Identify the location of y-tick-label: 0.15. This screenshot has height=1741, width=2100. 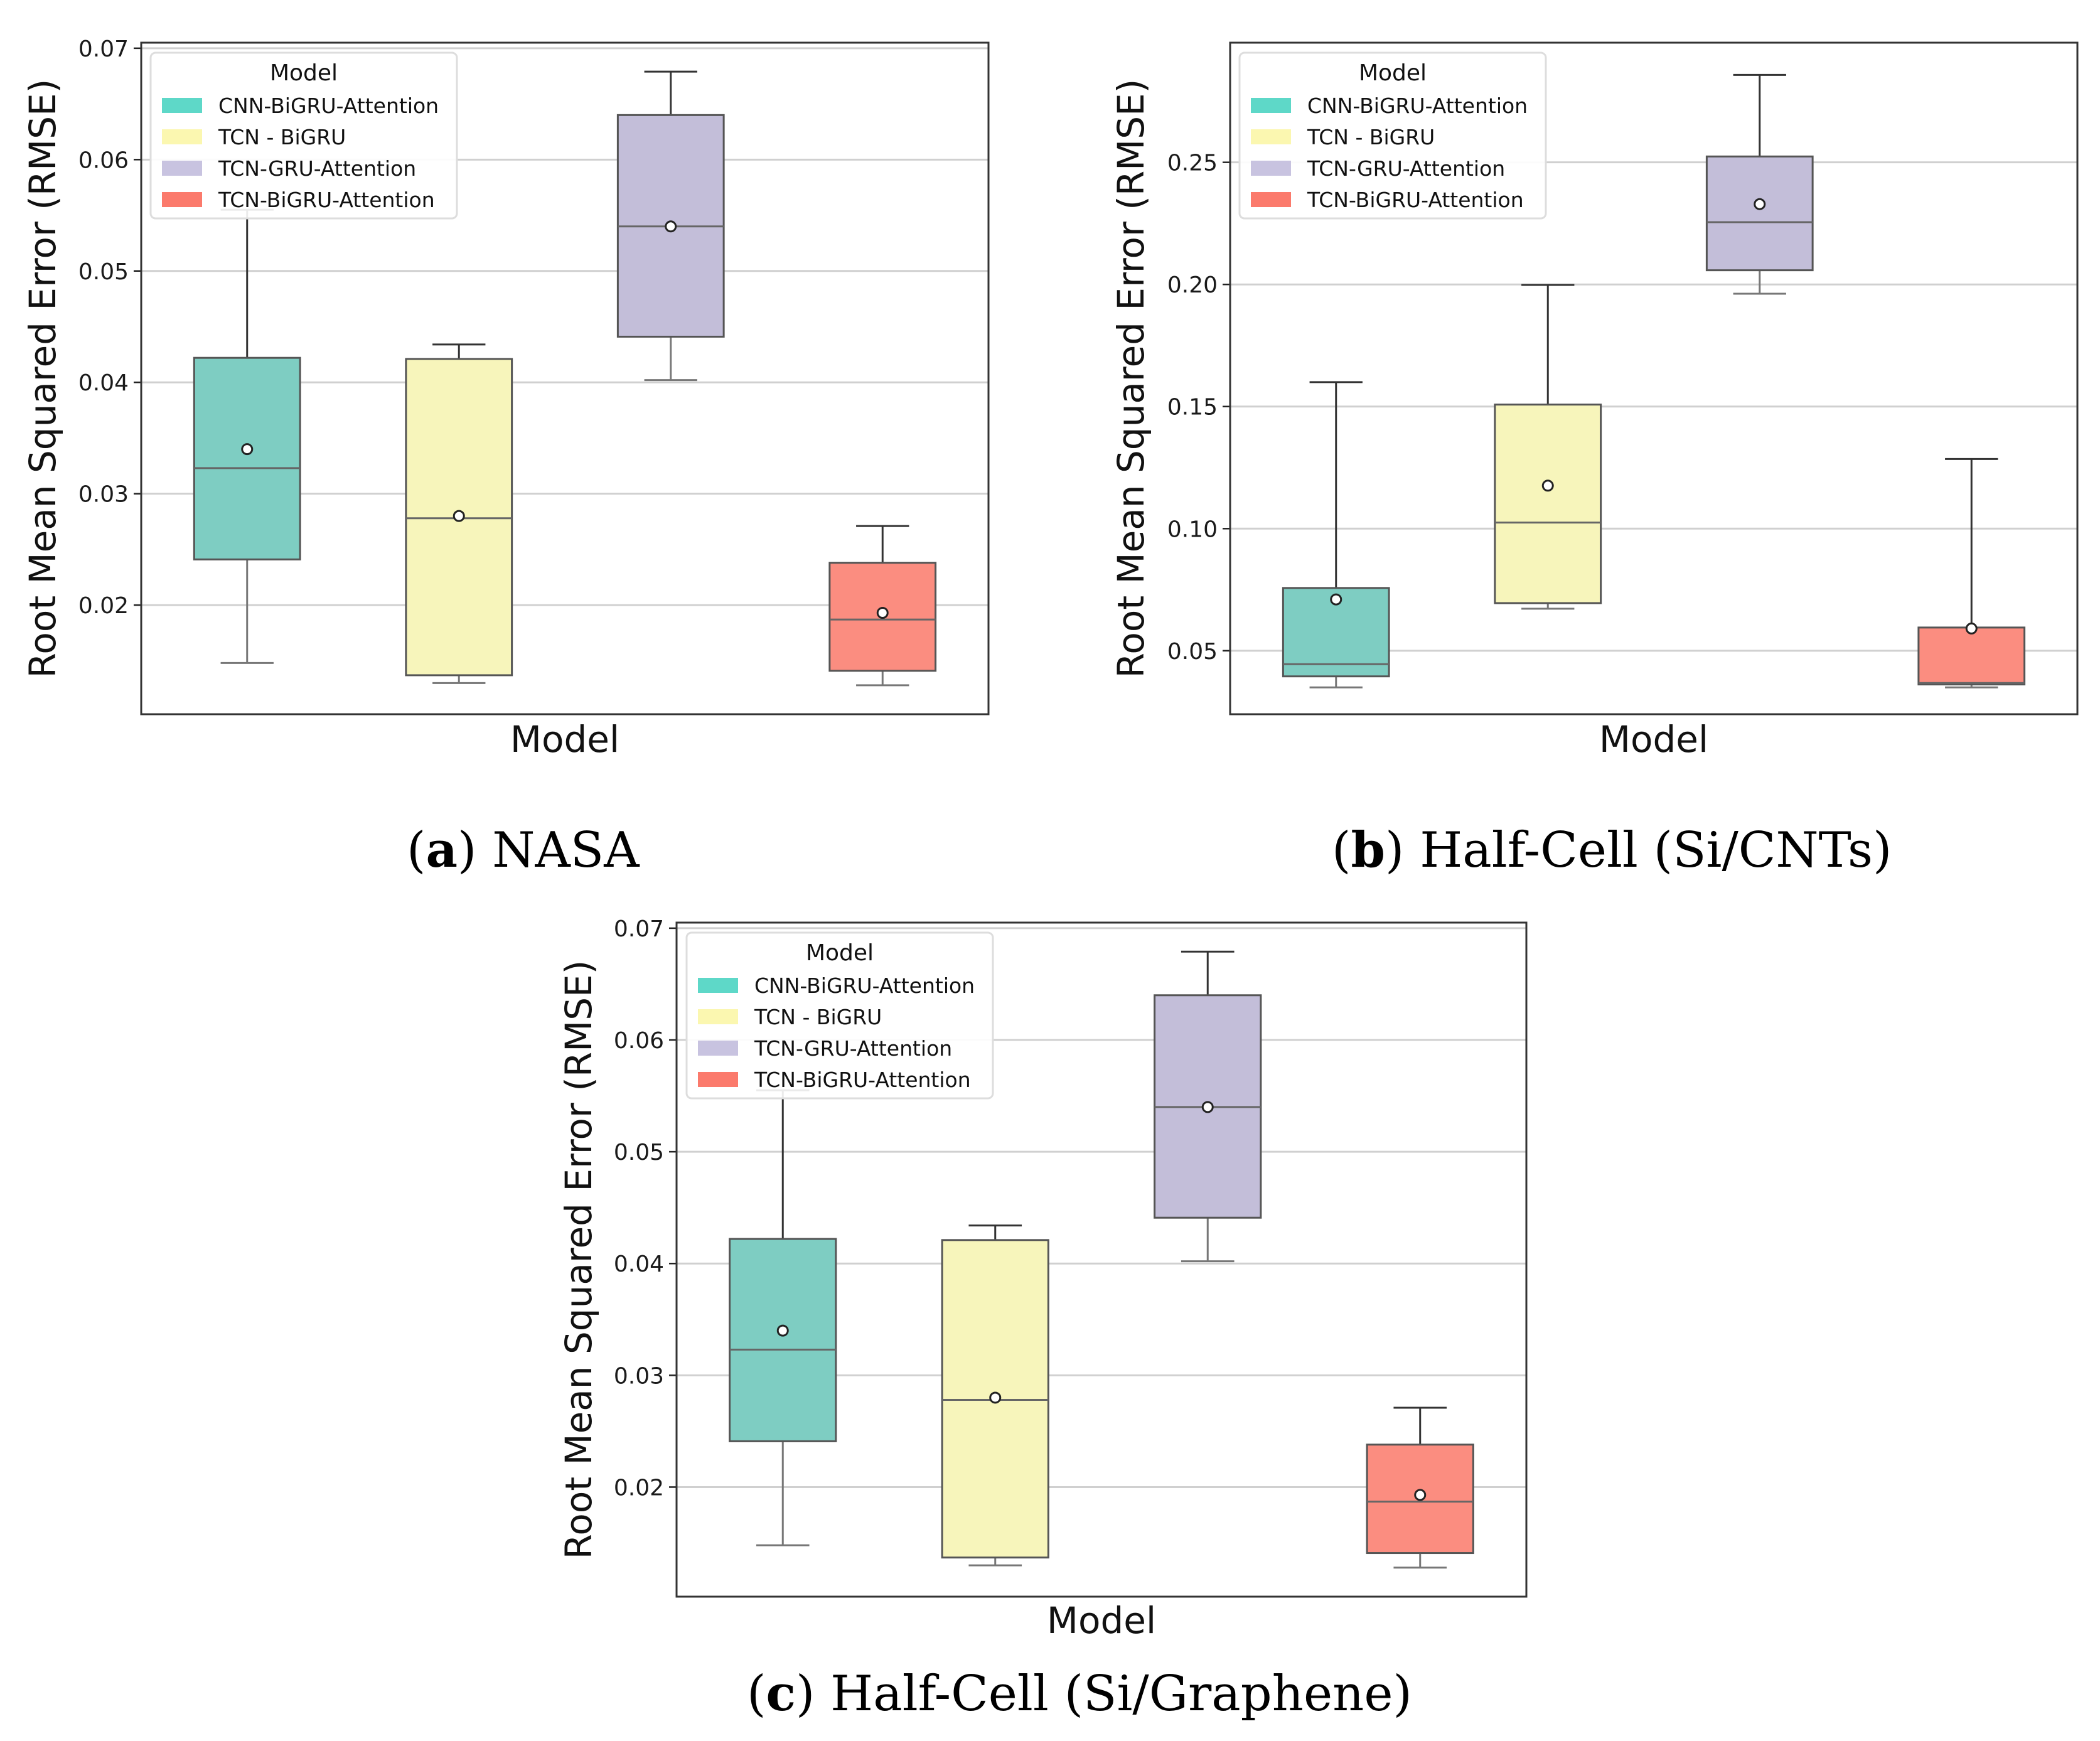
(1192, 408).